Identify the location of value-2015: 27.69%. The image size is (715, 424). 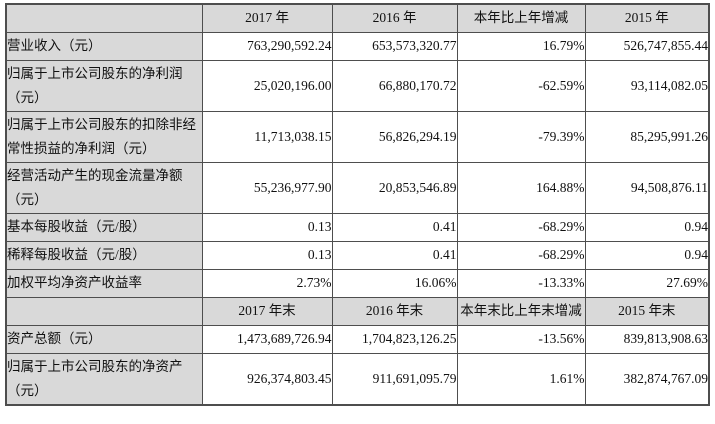
(647, 283).